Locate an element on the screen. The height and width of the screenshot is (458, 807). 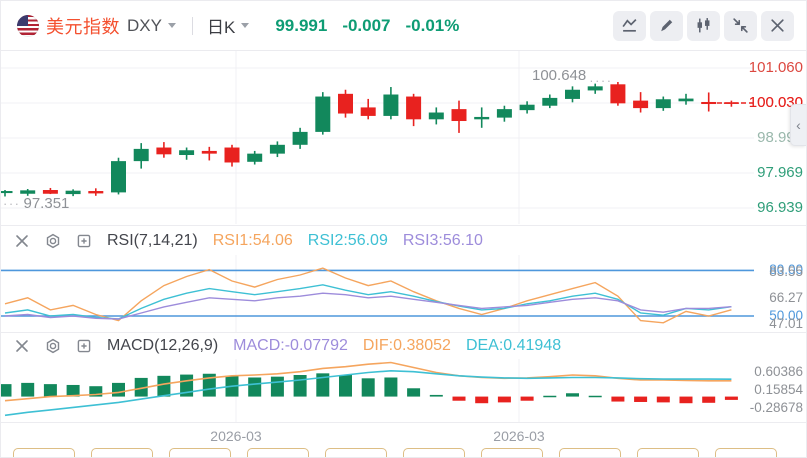
chevron-left-icon: ‹ is located at coordinates (798, 125).